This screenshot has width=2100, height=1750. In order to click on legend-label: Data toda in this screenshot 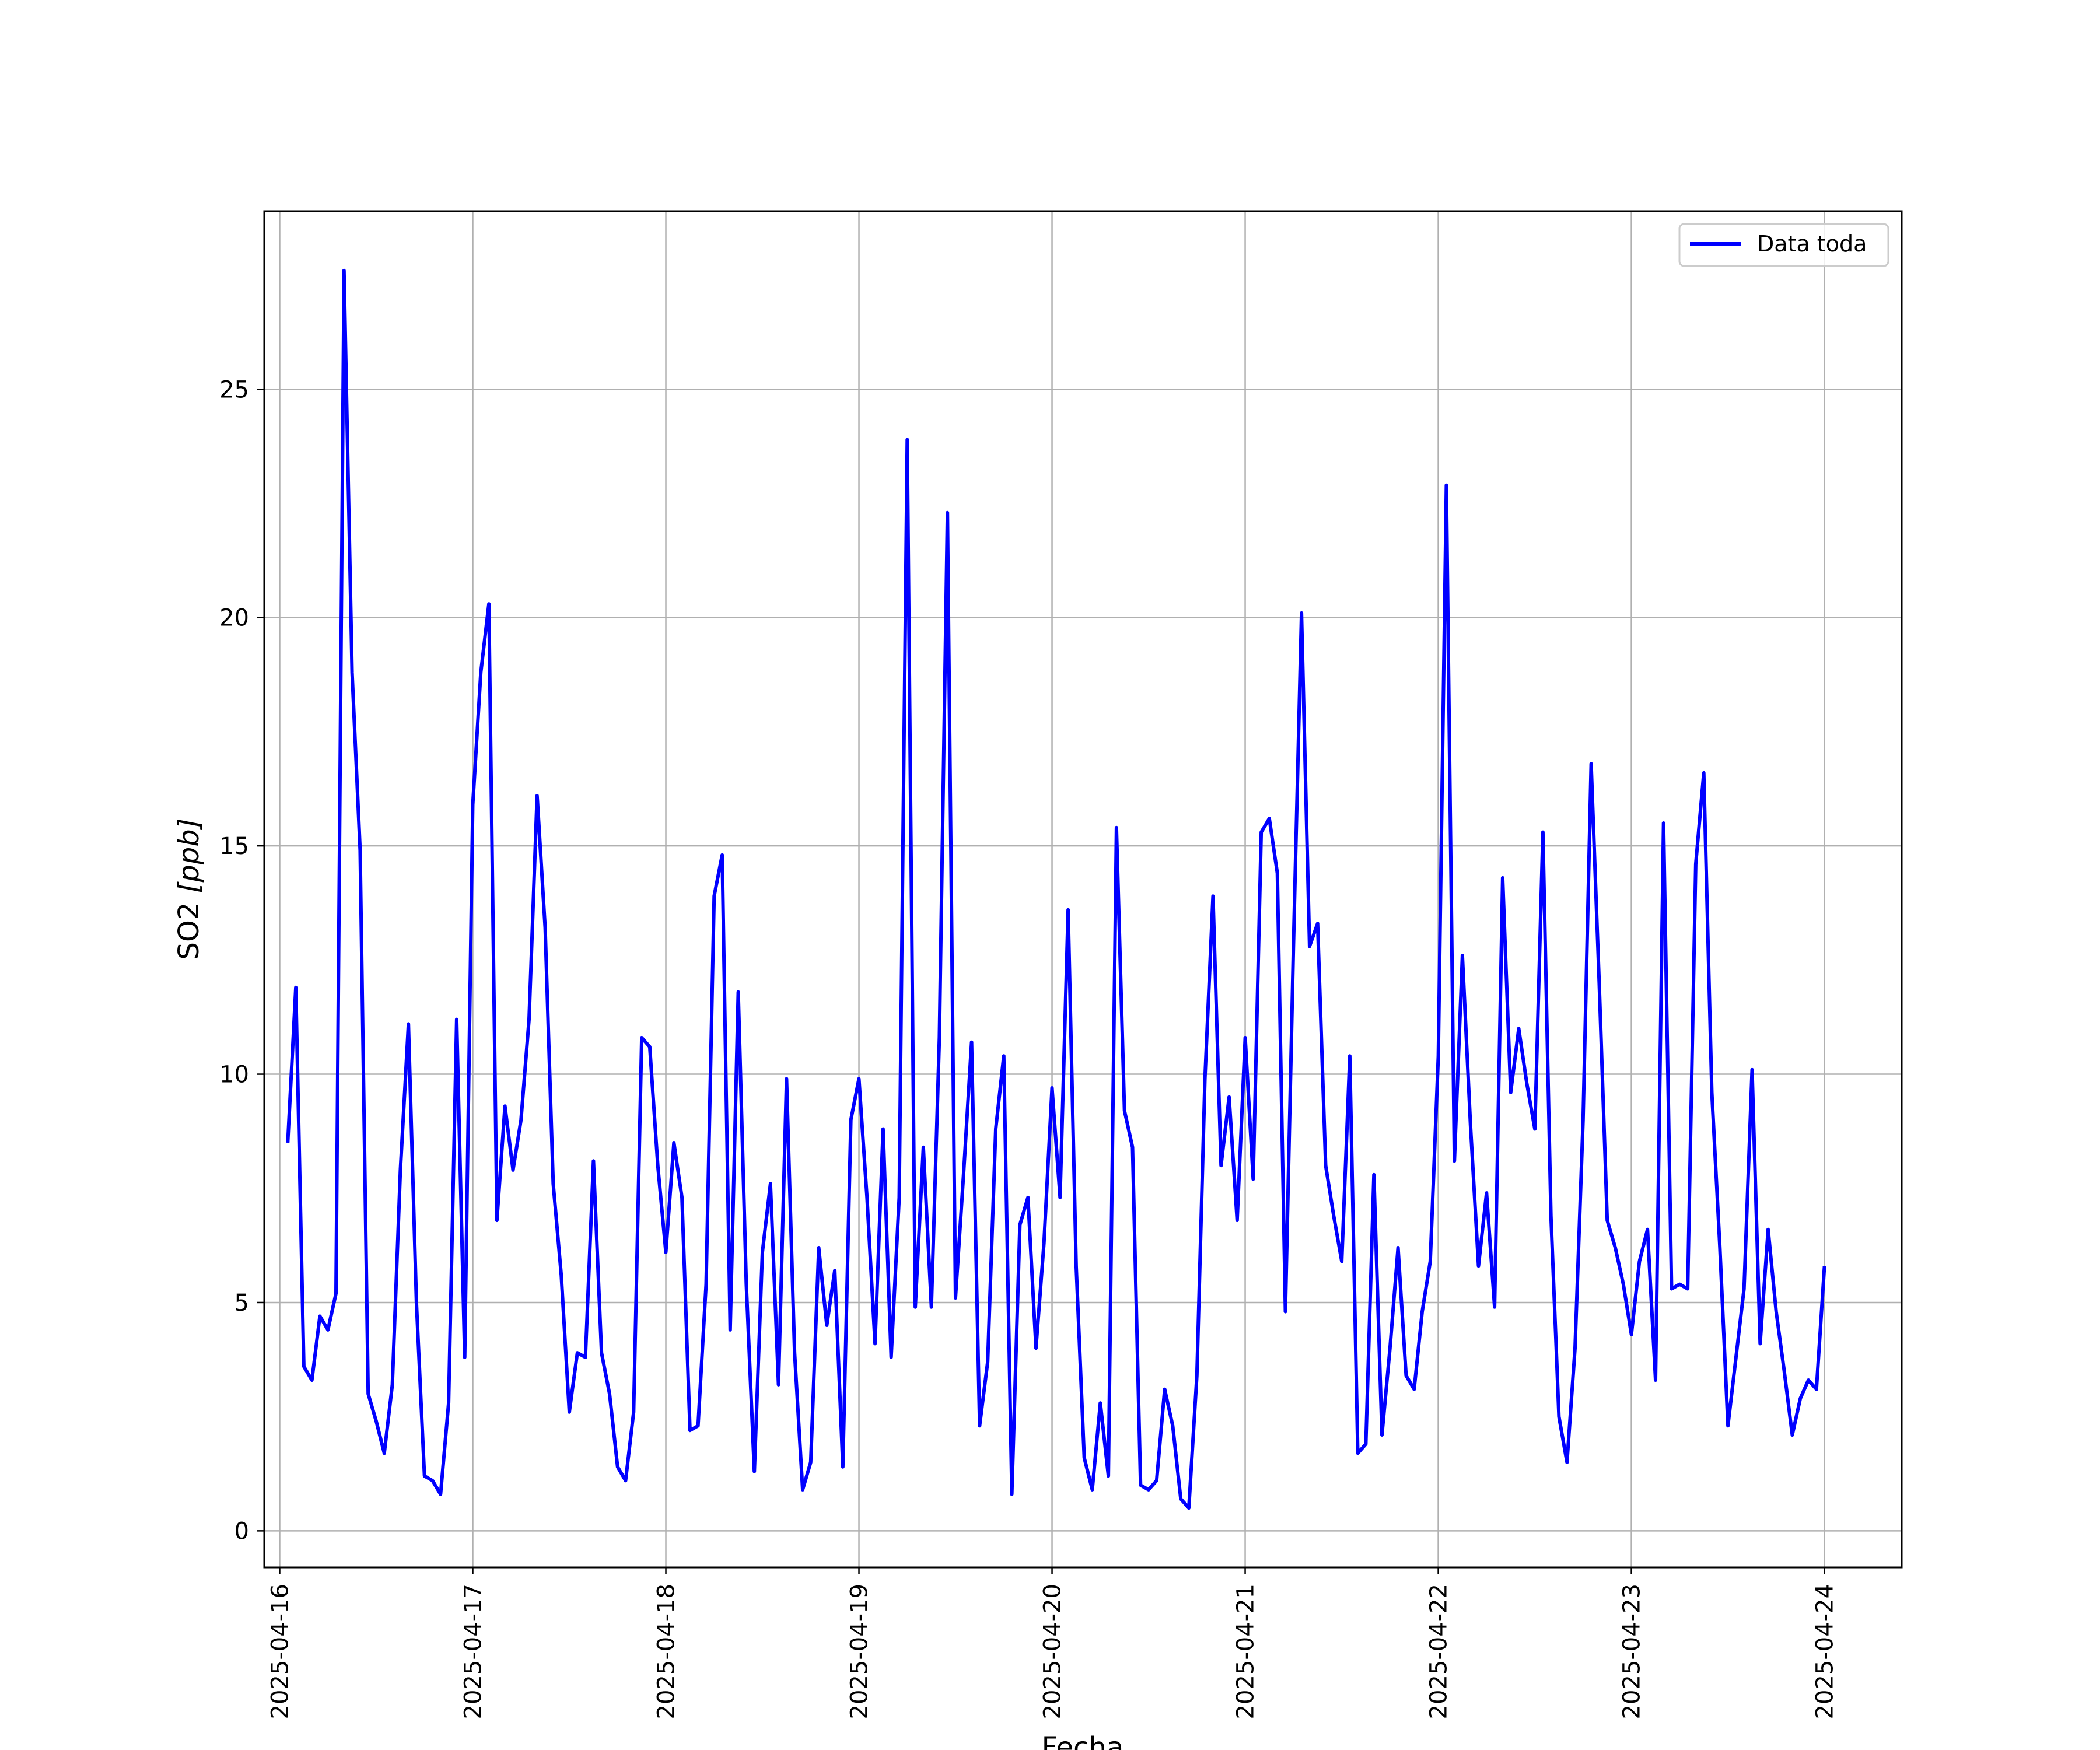, I will do `click(1812, 244)`.